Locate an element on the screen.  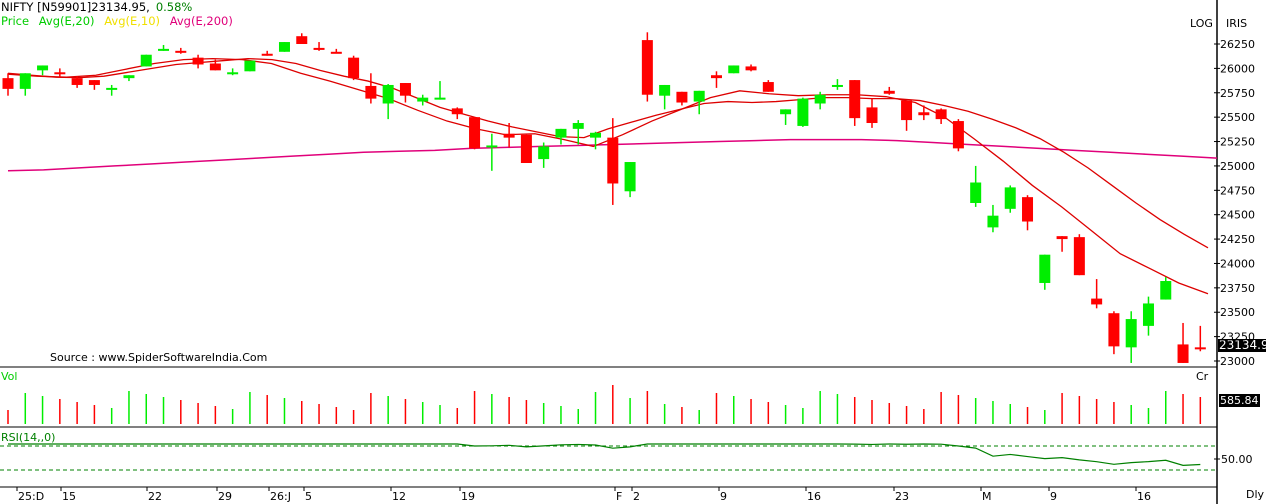
interval-label: Dly is located at coordinates (1255, 494).